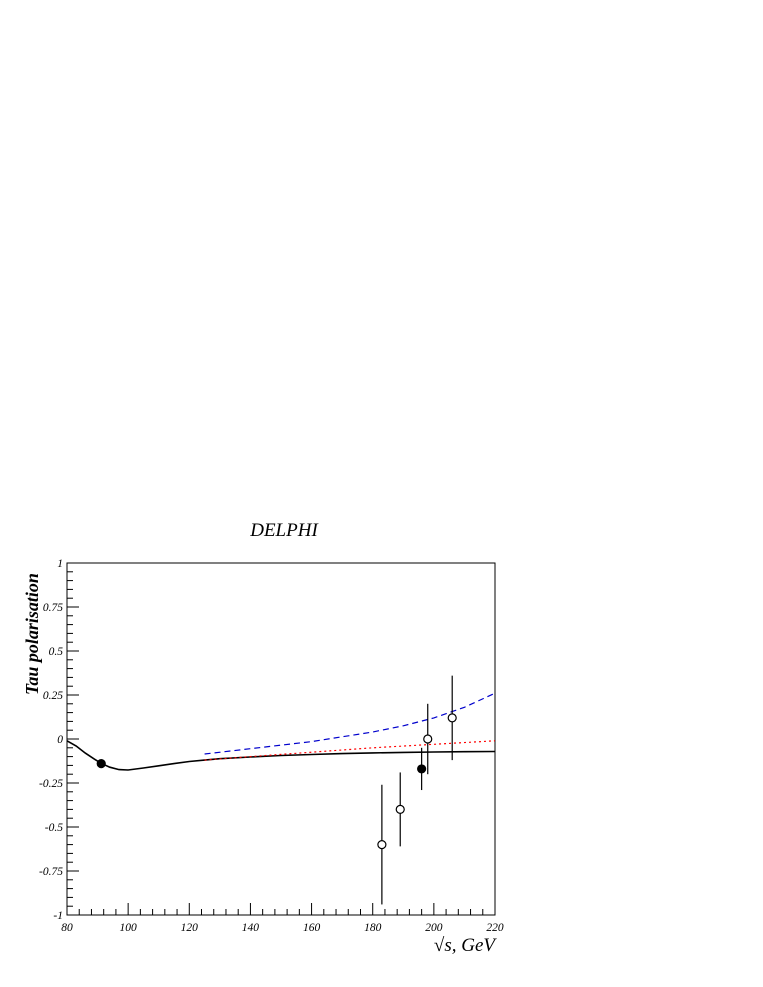 This screenshot has width=763, height=987. I want to click on y-tick-label: 0.5, so click(56, 652).